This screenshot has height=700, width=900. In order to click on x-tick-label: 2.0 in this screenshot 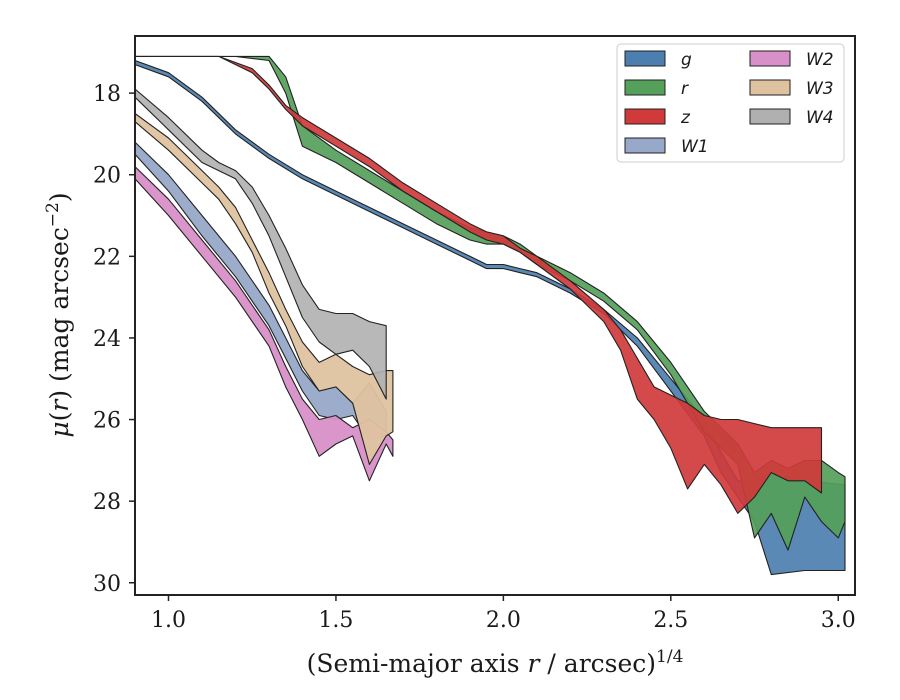, I will do `click(503, 620)`.